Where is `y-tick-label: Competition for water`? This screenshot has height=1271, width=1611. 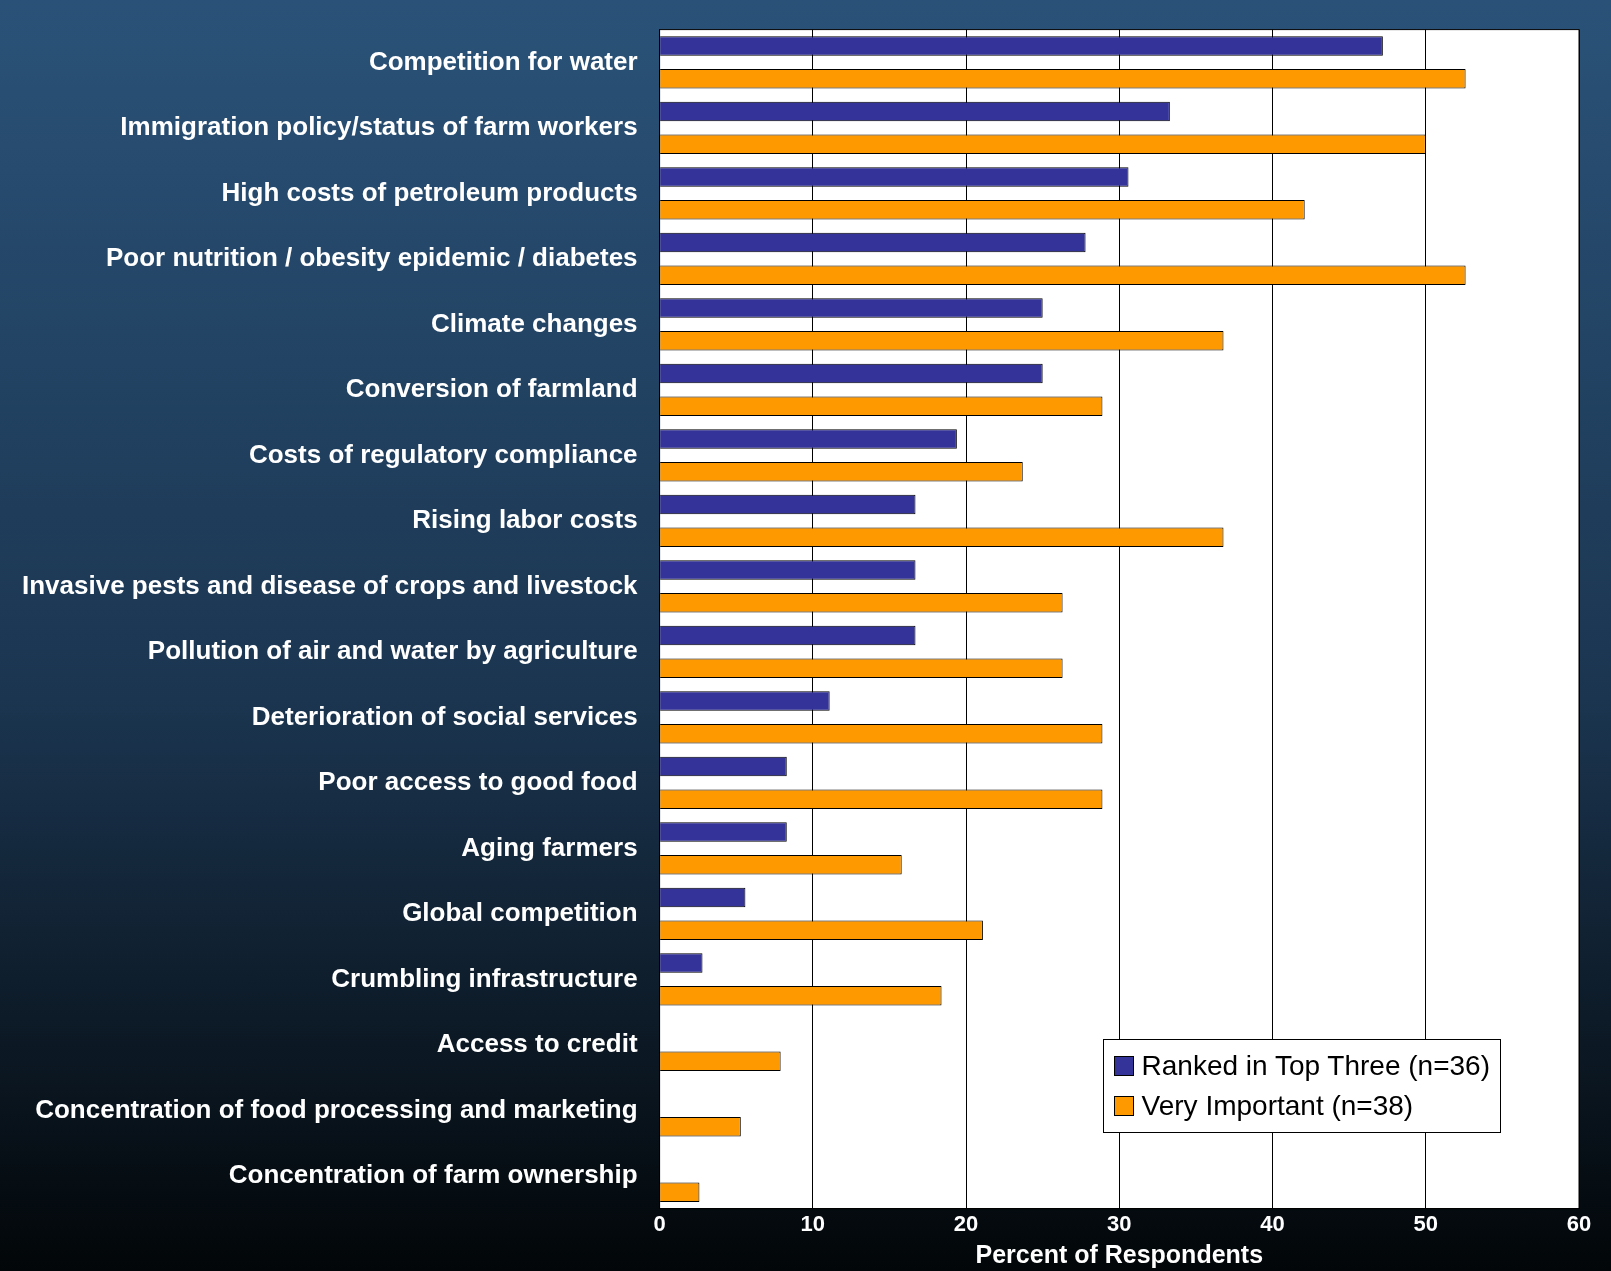
y-tick-label: Competition for water is located at coordinates (503, 60).